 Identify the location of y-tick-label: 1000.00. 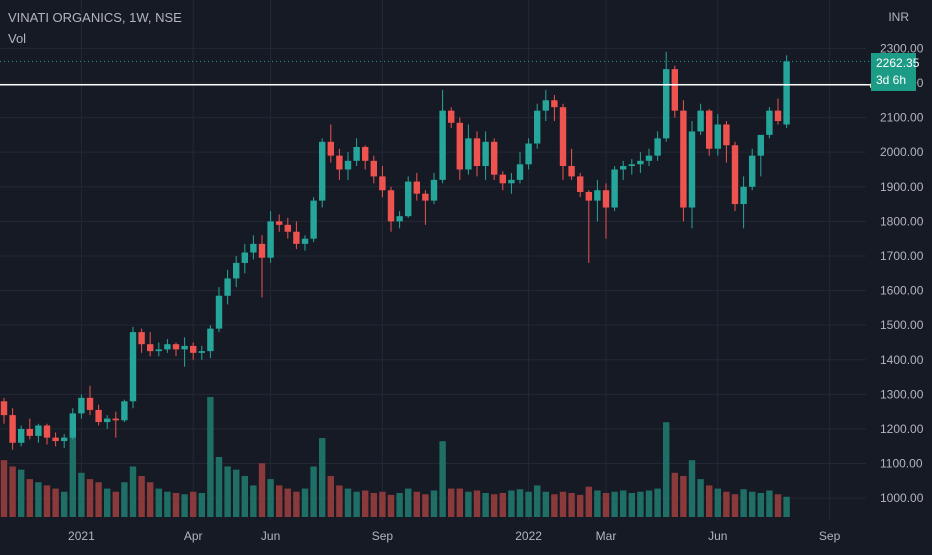
(902, 498).